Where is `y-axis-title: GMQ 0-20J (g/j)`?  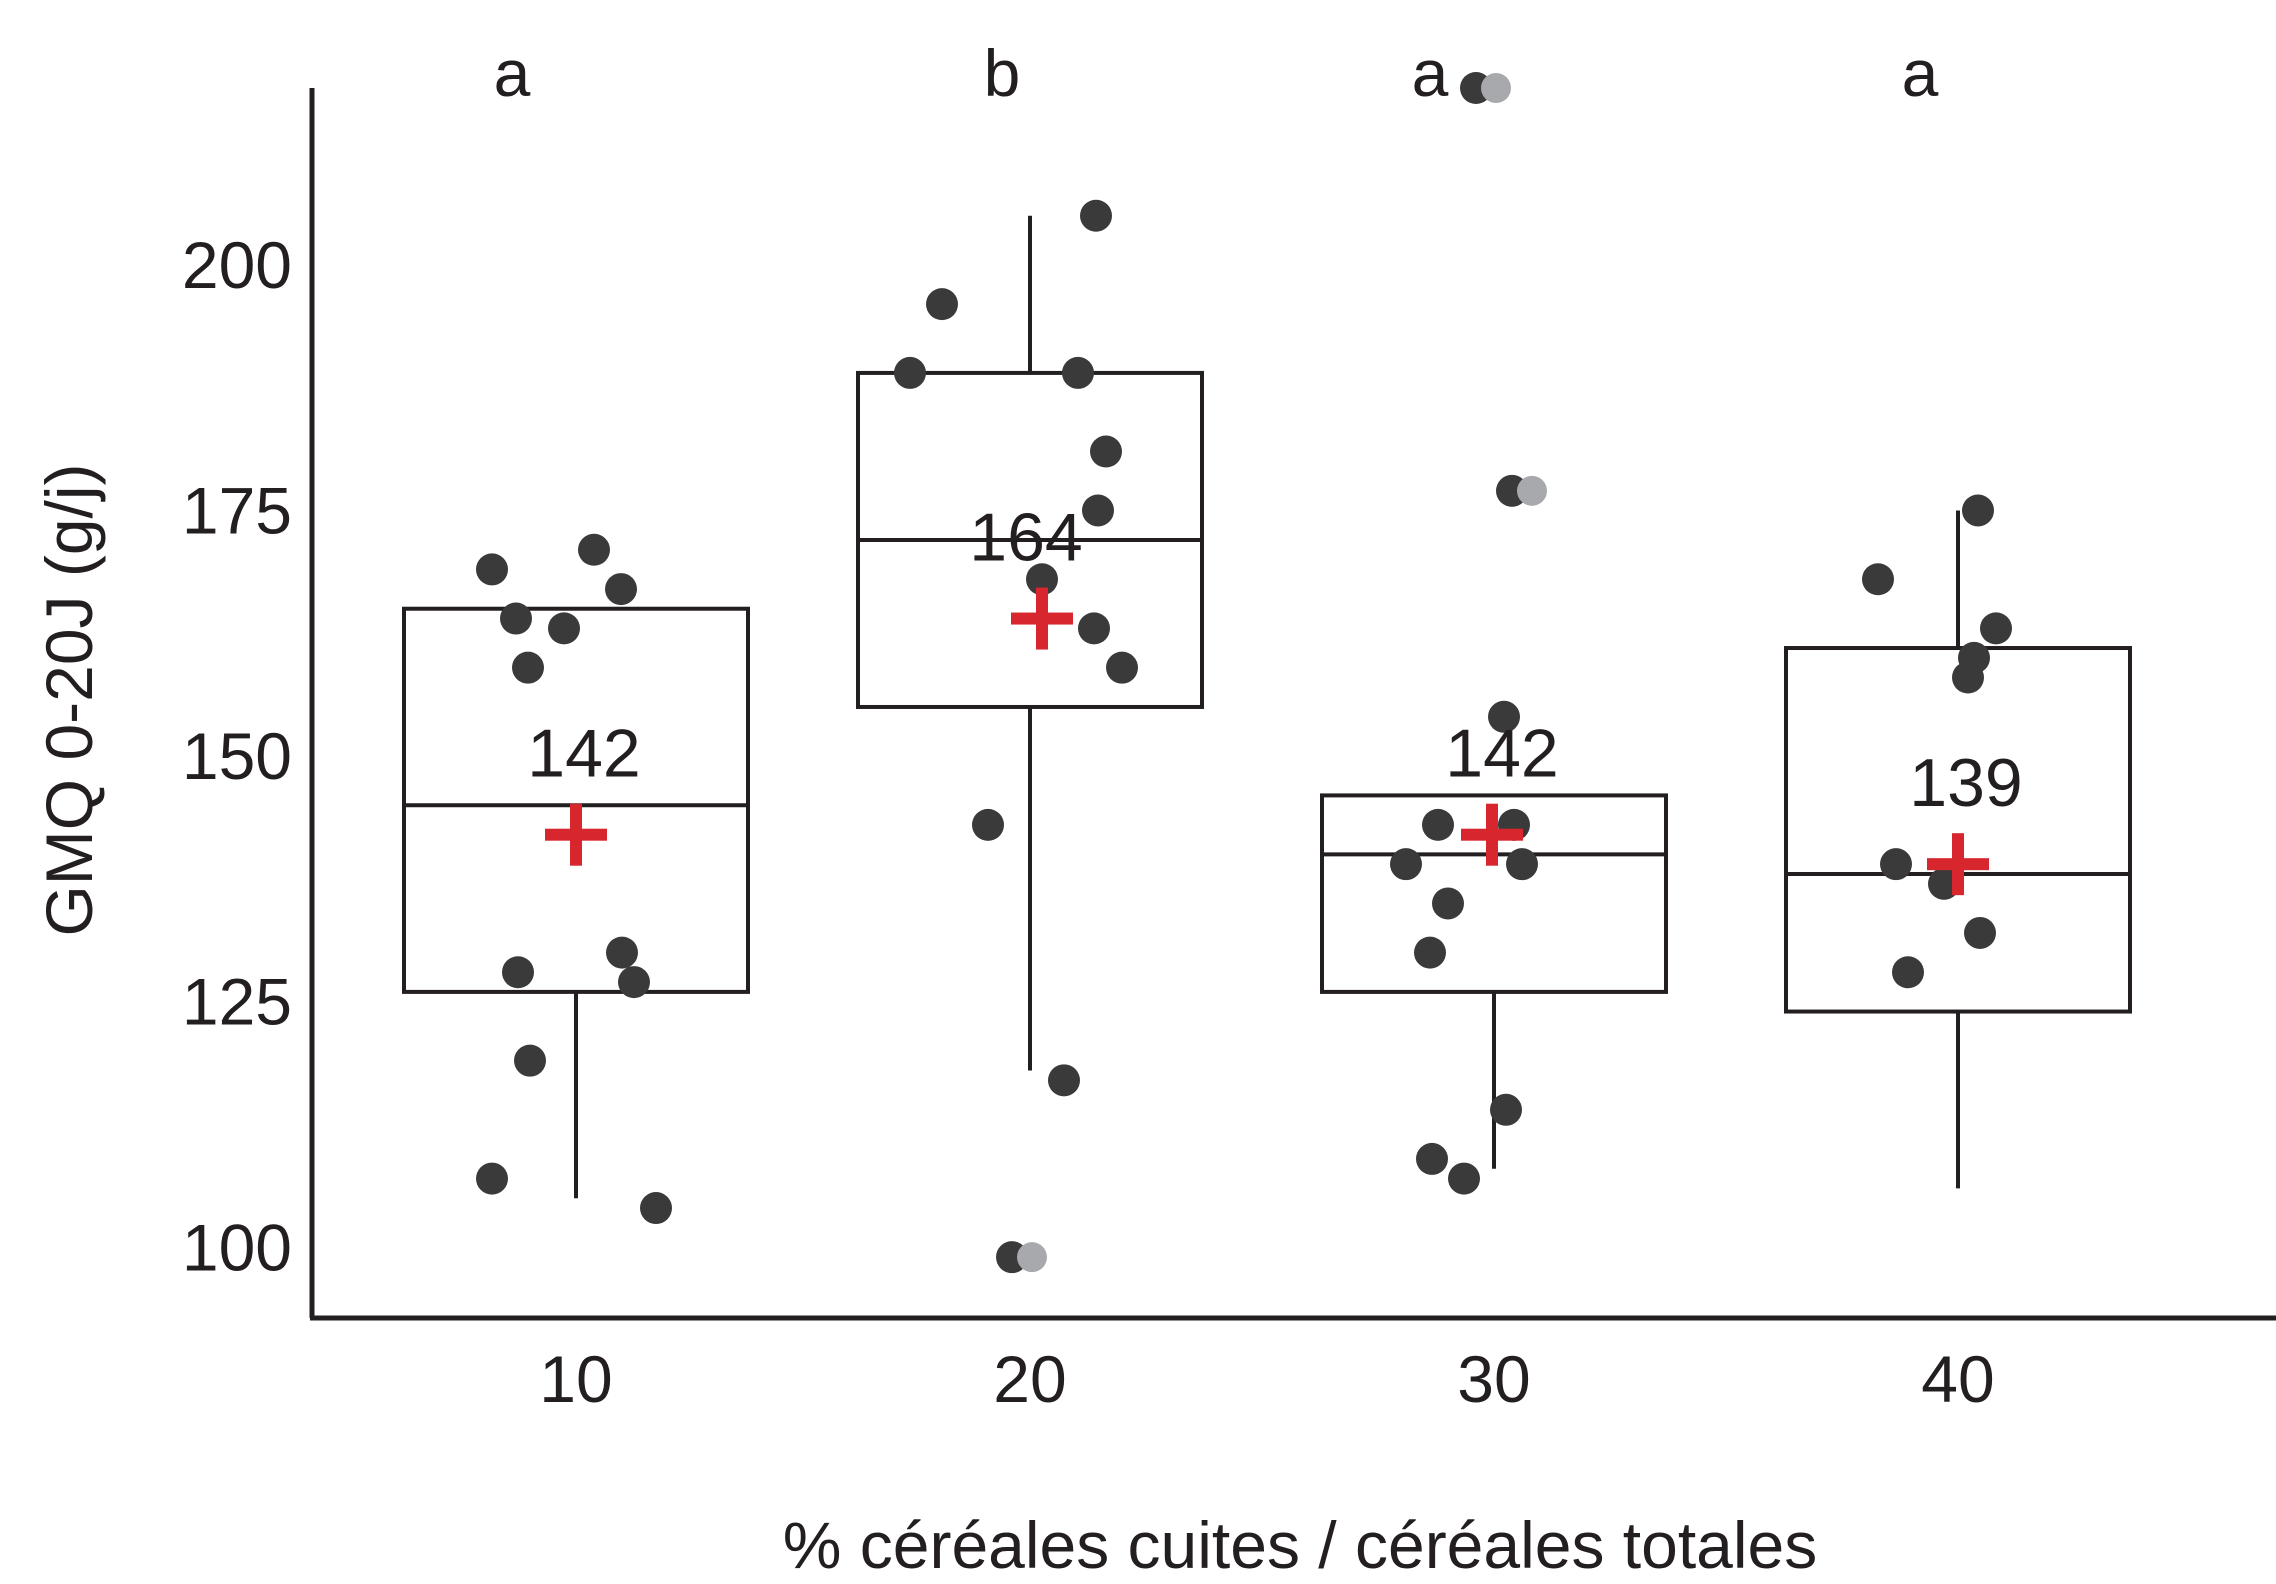 y-axis-title: GMQ 0-20J (g/j) is located at coordinates (69, 699).